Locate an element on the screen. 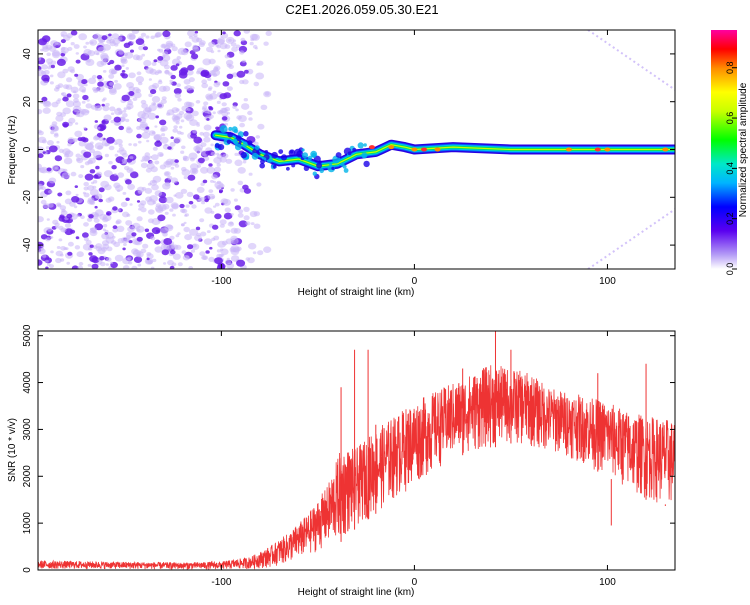 Image resolution: width=750 pixels, height=605 pixels. colorbar-ticks: 0.0 0.2 0.4 0.6 0.8 is located at coordinates (731, 168).